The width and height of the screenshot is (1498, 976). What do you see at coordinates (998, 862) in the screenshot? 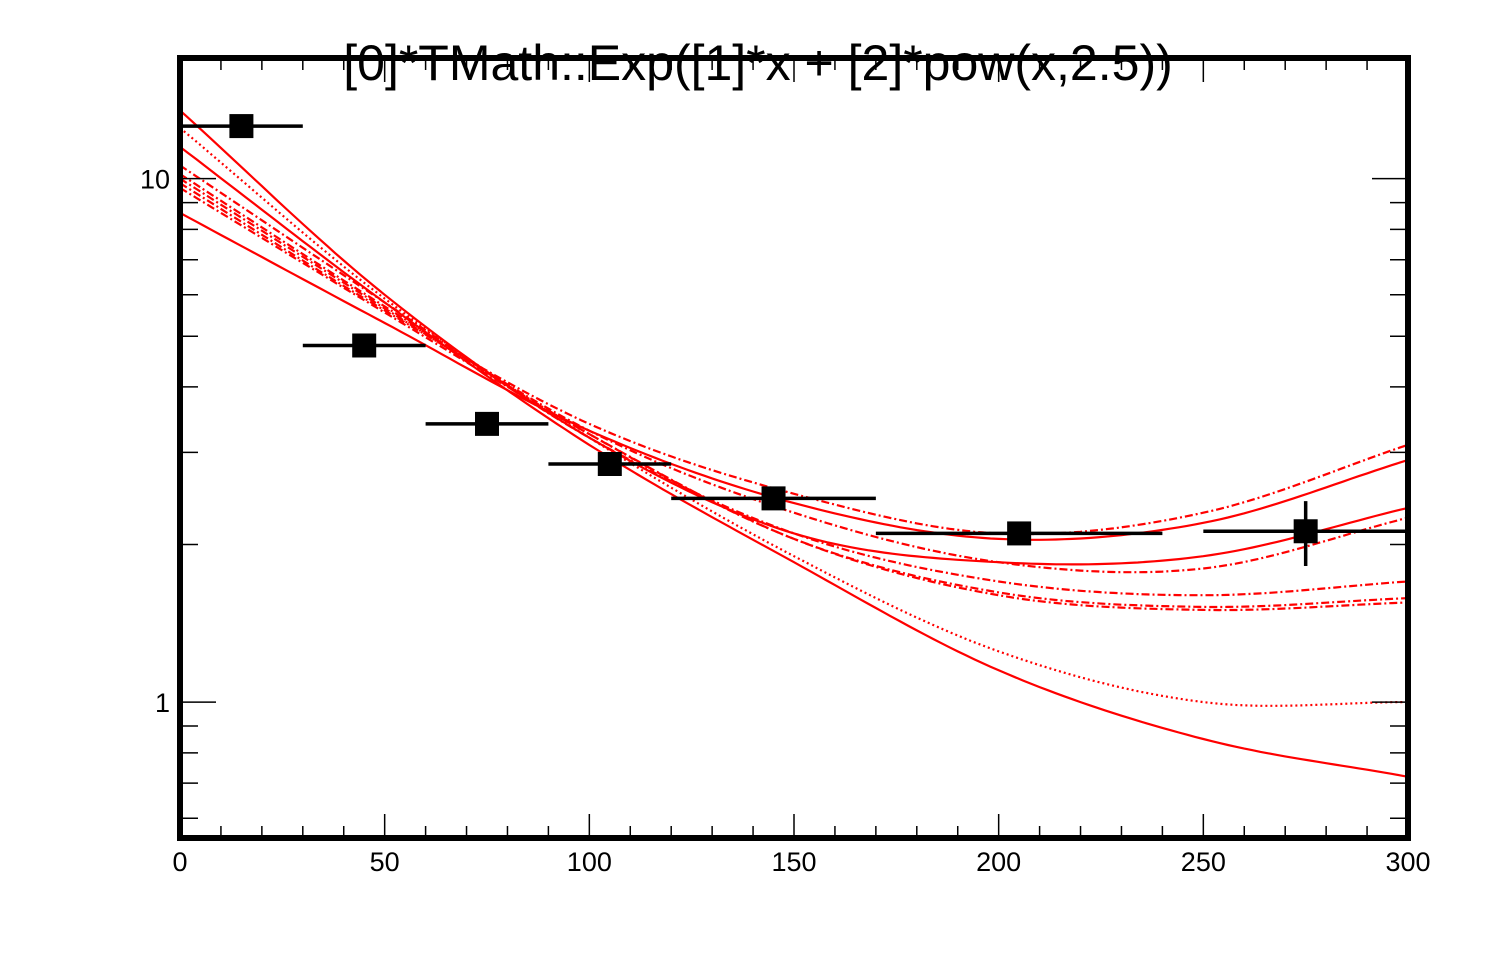
I see `x-tick-label: 200` at bounding box center [998, 862].